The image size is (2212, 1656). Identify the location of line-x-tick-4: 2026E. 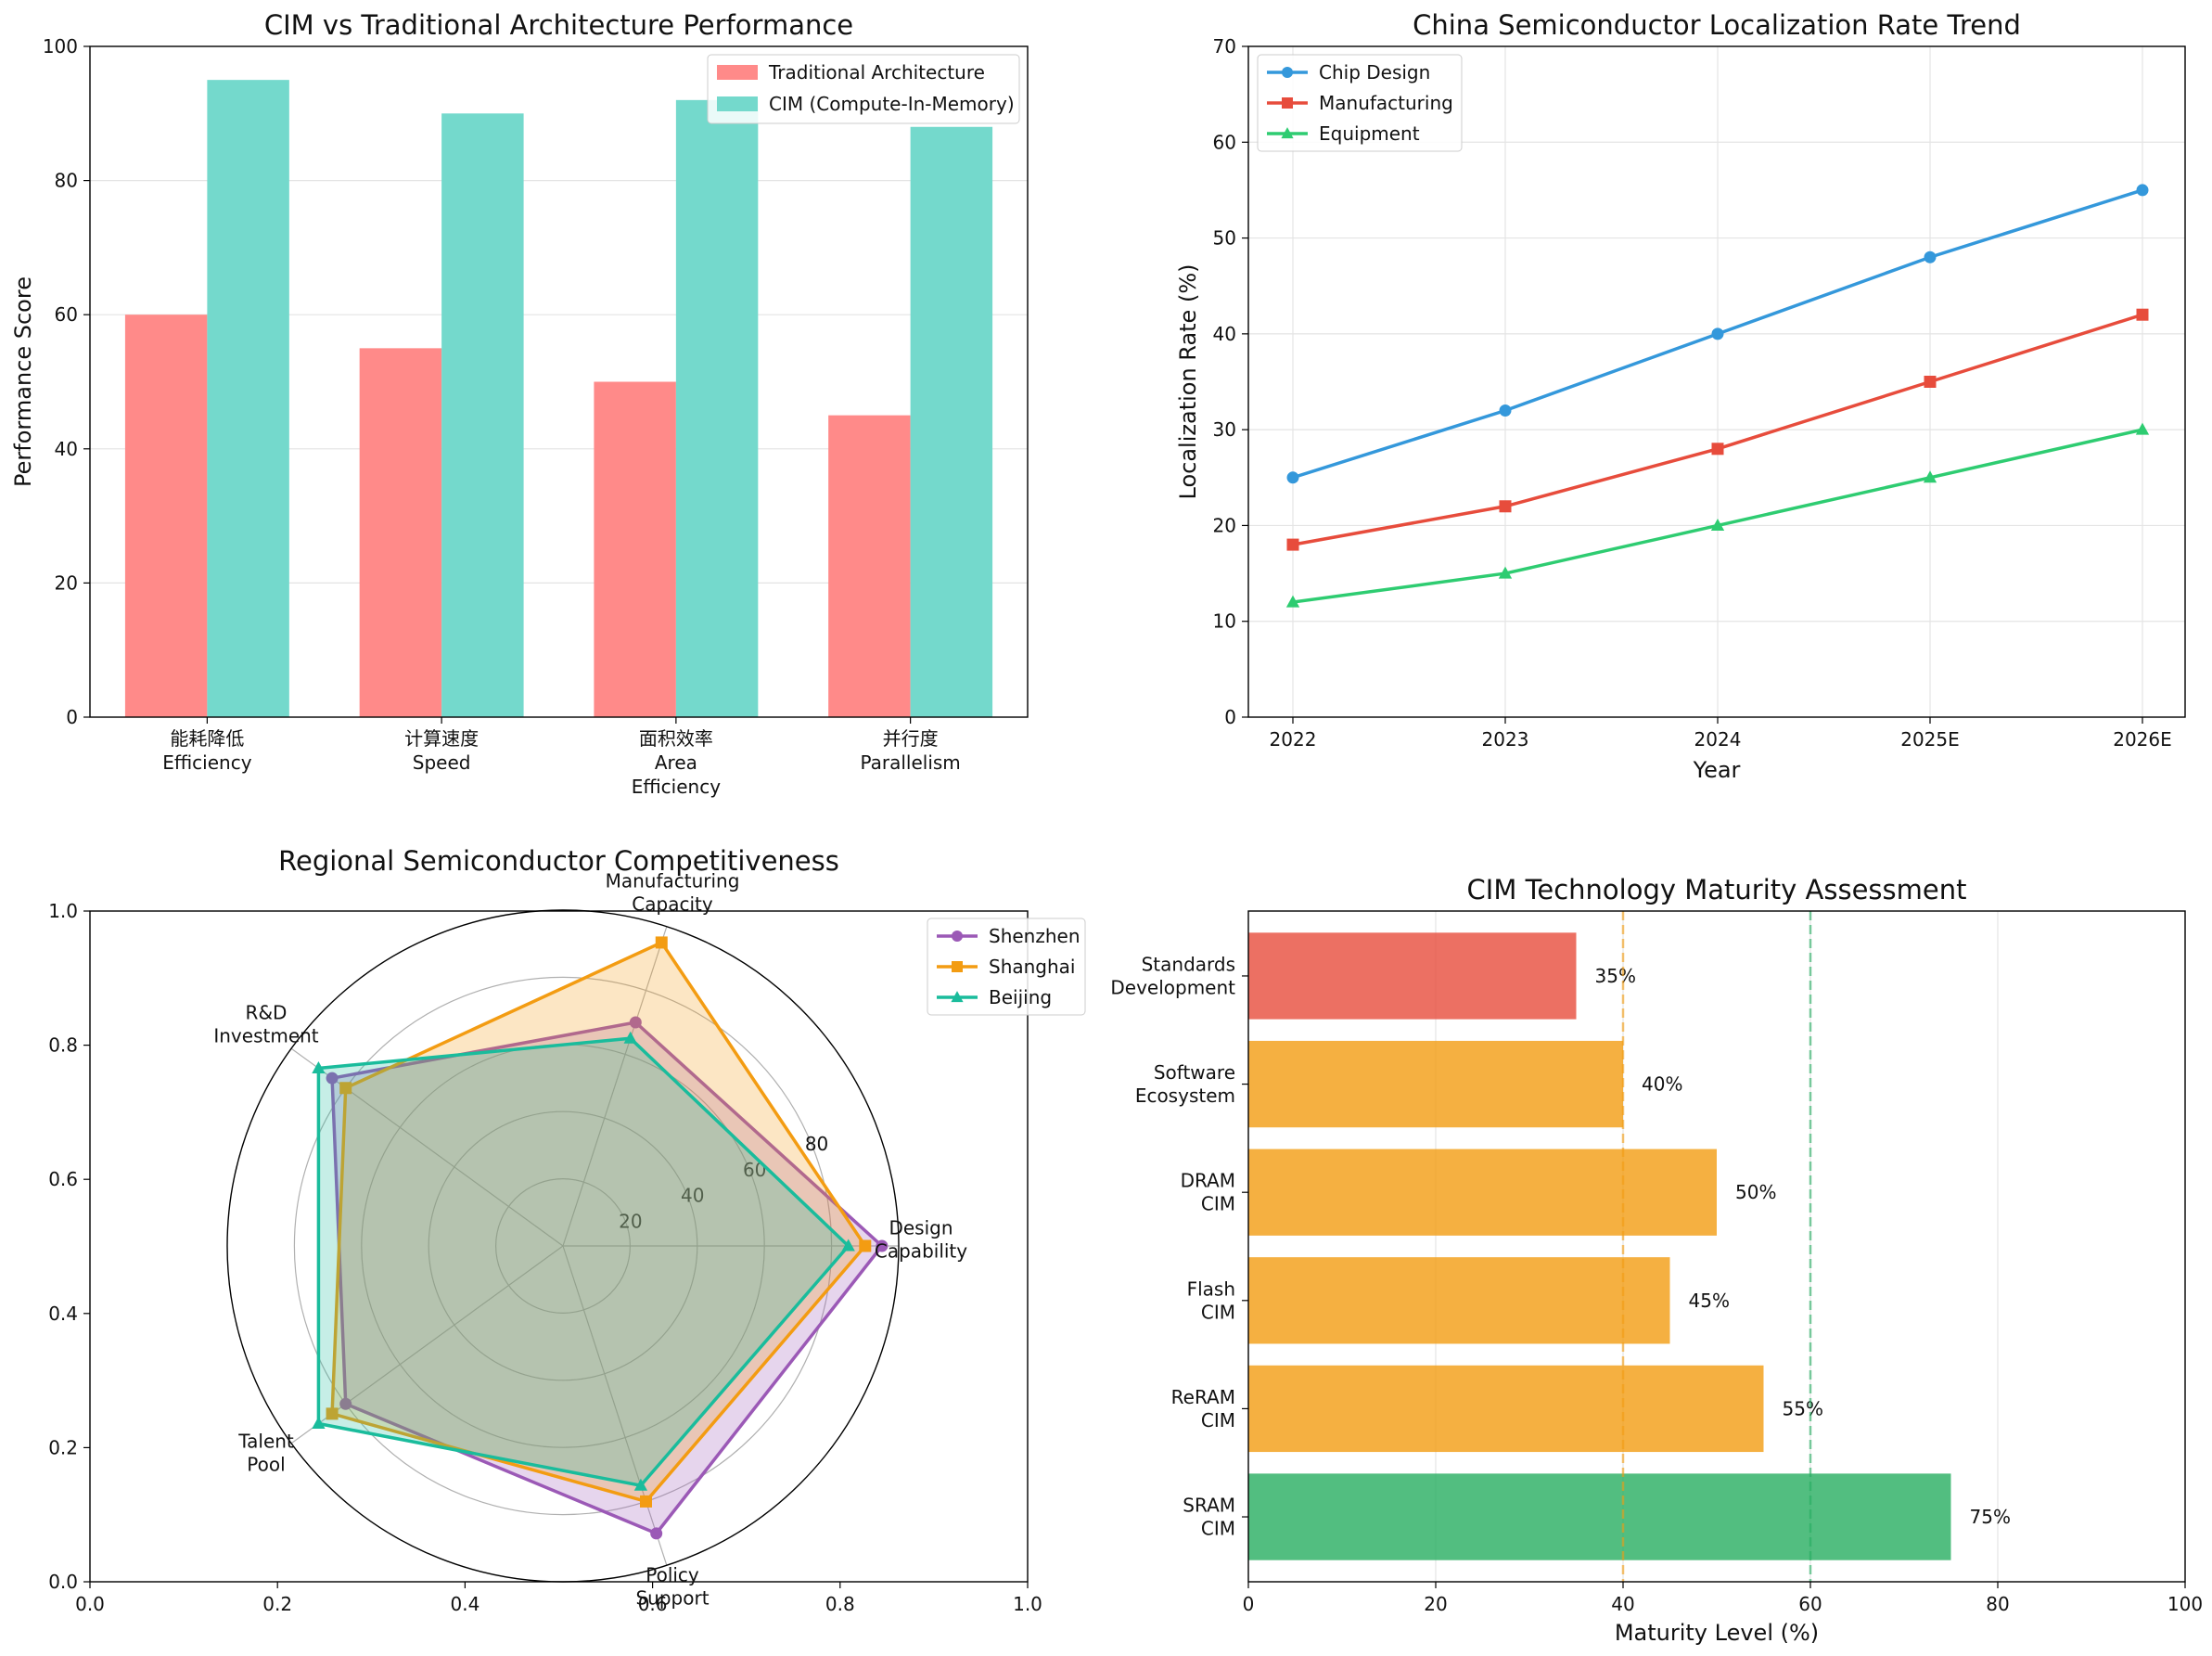
(2142, 740).